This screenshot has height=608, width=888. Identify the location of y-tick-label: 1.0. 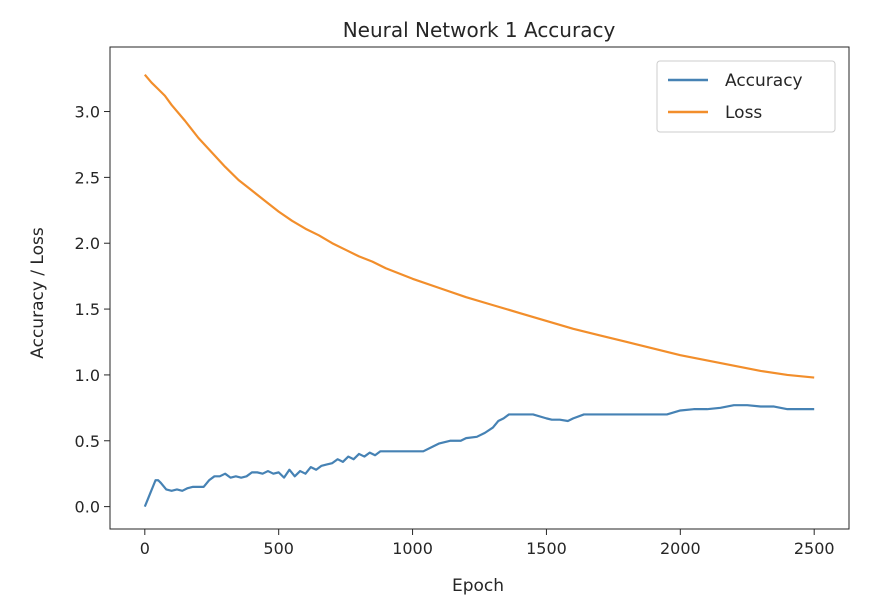
(87, 375).